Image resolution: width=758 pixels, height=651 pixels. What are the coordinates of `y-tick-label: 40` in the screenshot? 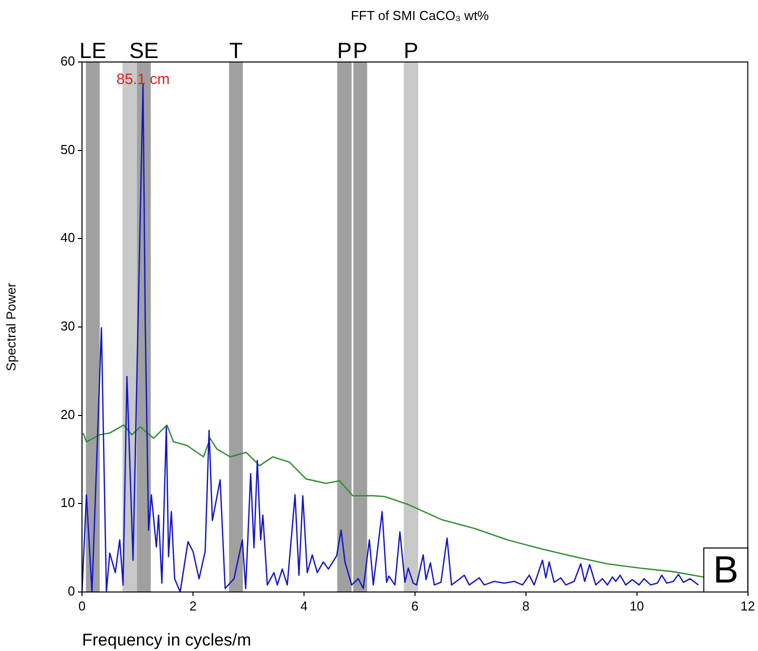 It's located at (67, 238).